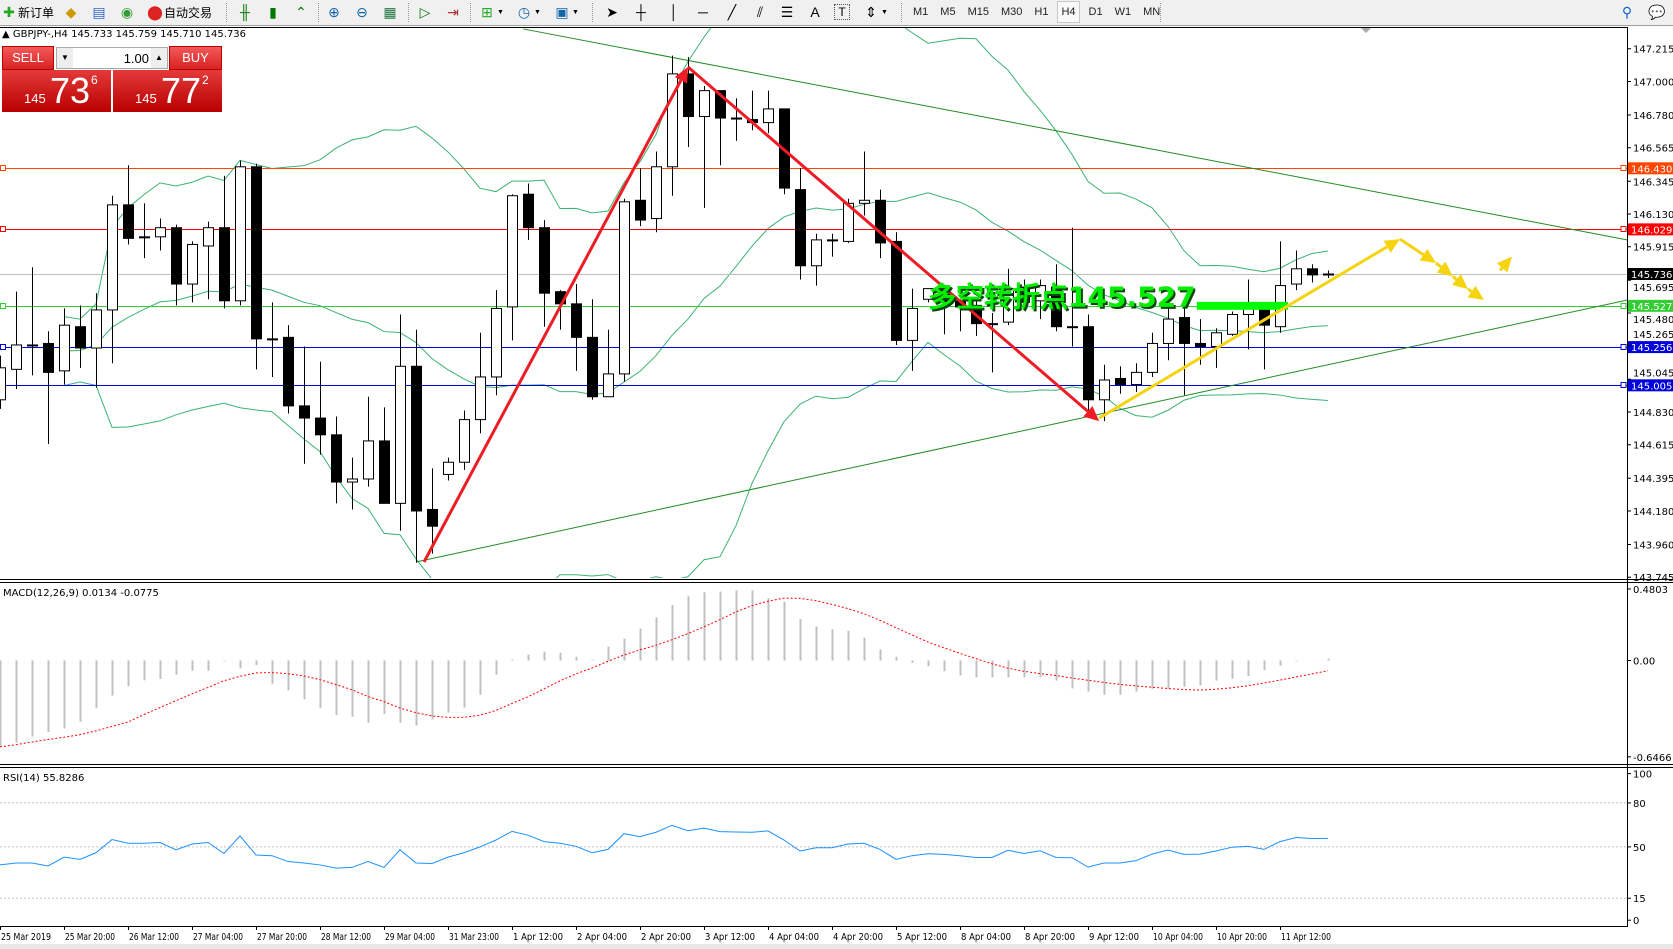 The width and height of the screenshot is (1673, 949). What do you see at coordinates (1657, 12) in the screenshot?
I see `chat-button: 💬` at bounding box center [1657, 12].